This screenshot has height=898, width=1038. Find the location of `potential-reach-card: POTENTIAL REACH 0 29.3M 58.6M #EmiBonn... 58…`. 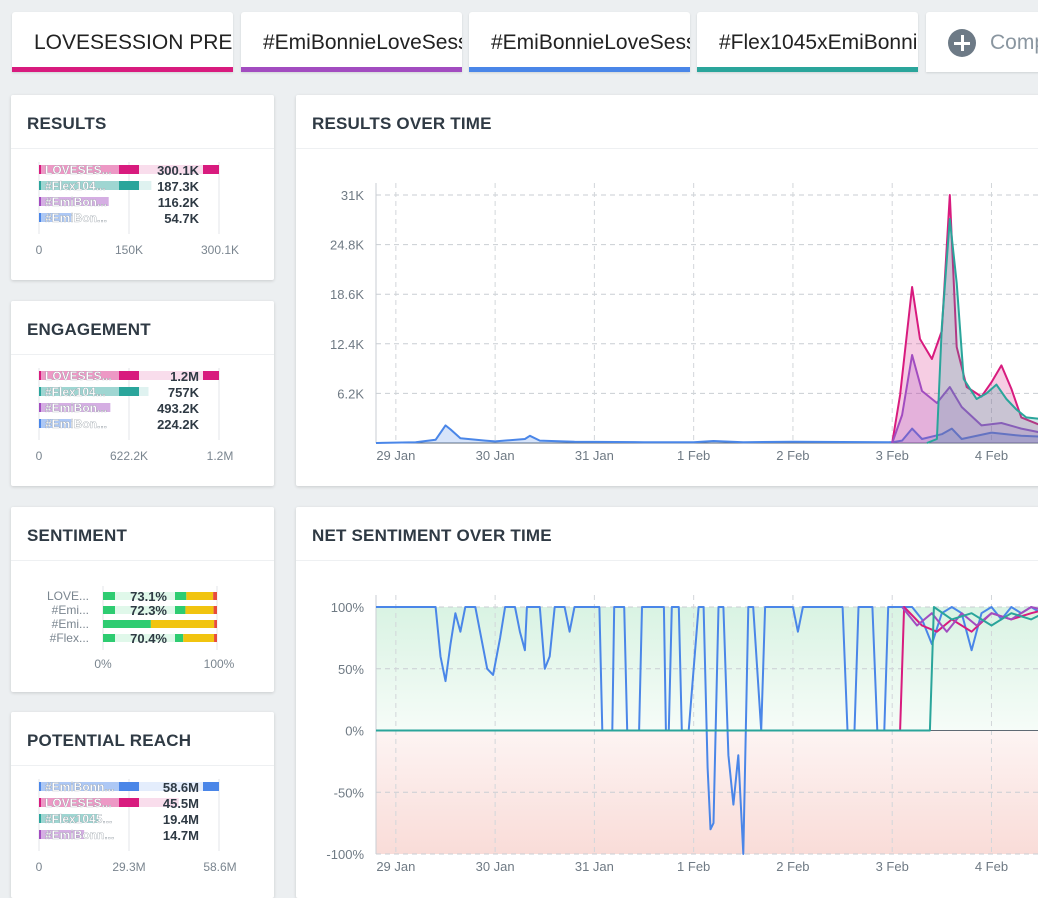

potential-reach-card: POTENTIAL REACH 0 29.3M 58.6M #EmiBonn... 58… is located at coordinates (142, 805).